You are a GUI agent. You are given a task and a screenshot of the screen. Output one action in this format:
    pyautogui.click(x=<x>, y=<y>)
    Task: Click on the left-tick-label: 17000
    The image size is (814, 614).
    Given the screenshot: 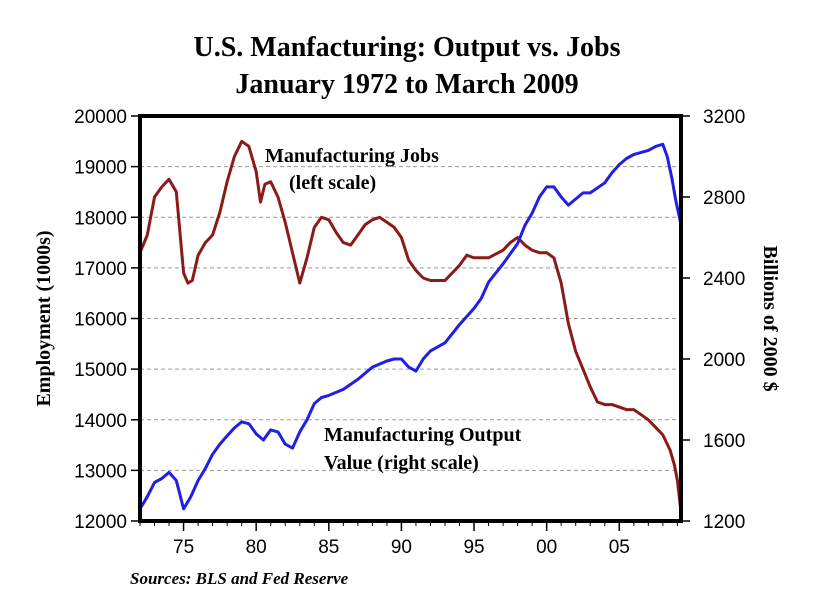 What is the action you would take?
    pyautogui.click(x=100, y=269)
    